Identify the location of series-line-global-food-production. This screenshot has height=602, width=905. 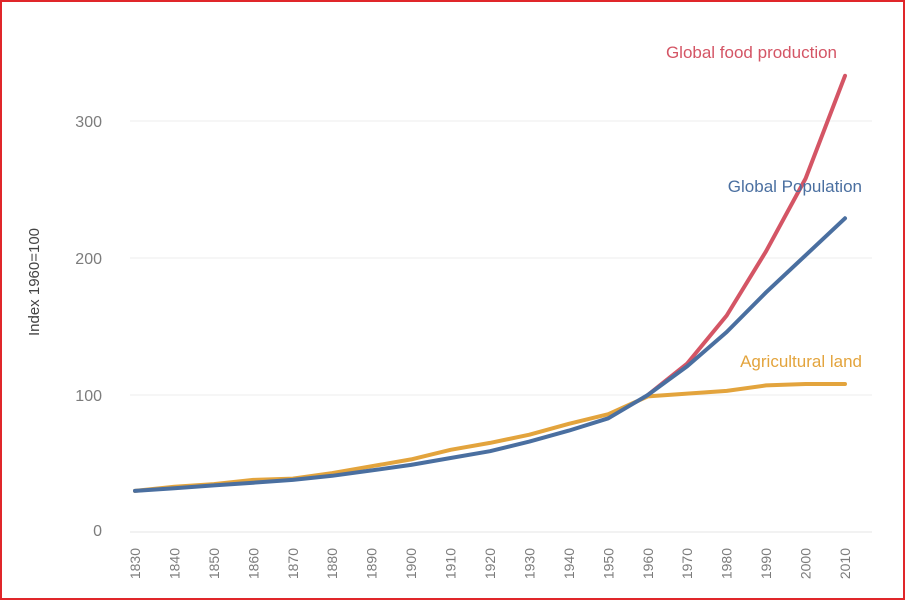
(746, 235).